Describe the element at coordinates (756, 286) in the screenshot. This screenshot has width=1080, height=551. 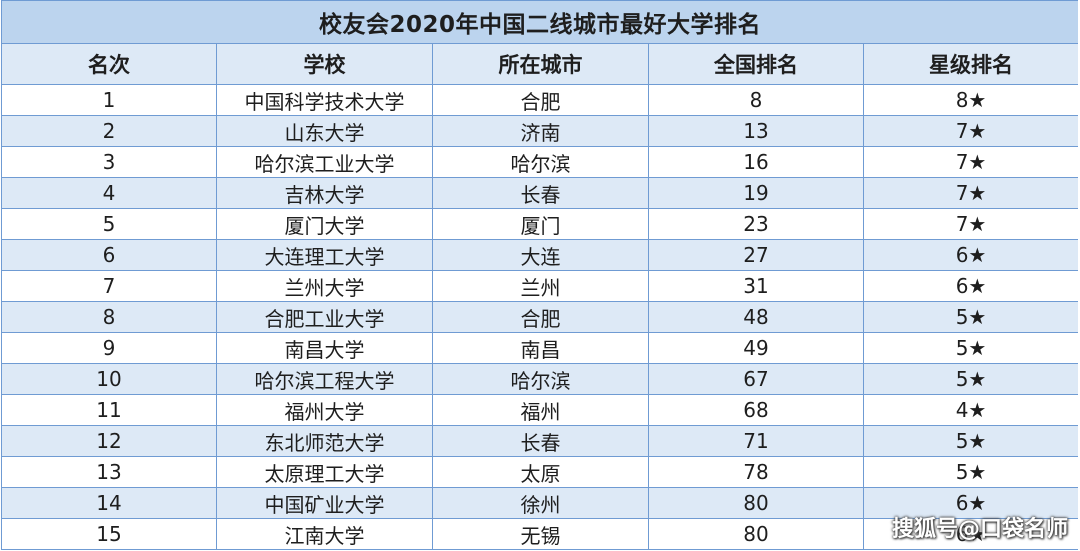
I see `cell-national-rank: 31` at that location.